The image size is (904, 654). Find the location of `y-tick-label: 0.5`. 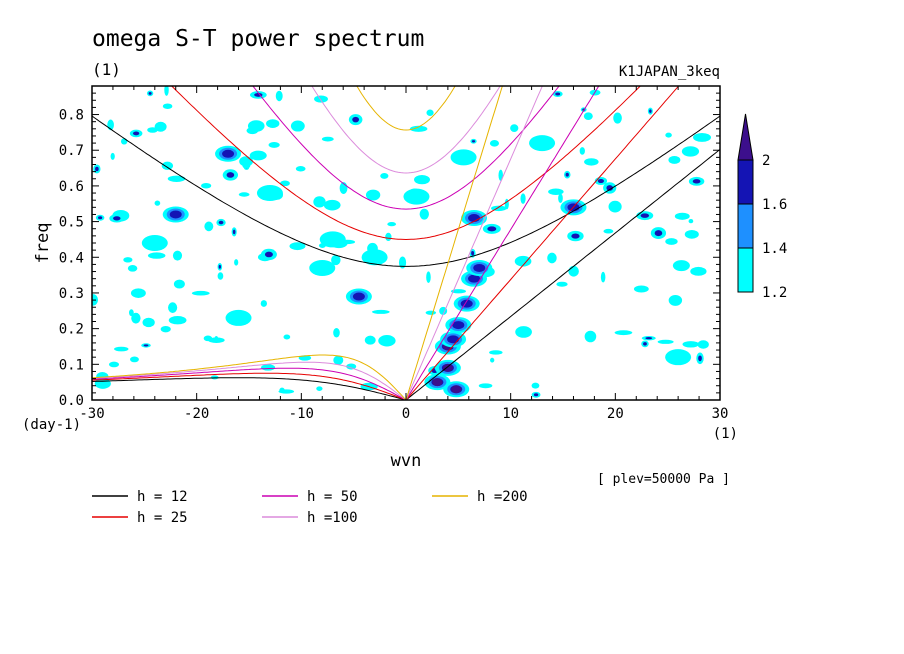

y-tick-label: 0.5 is located at coordinates (71, 223).